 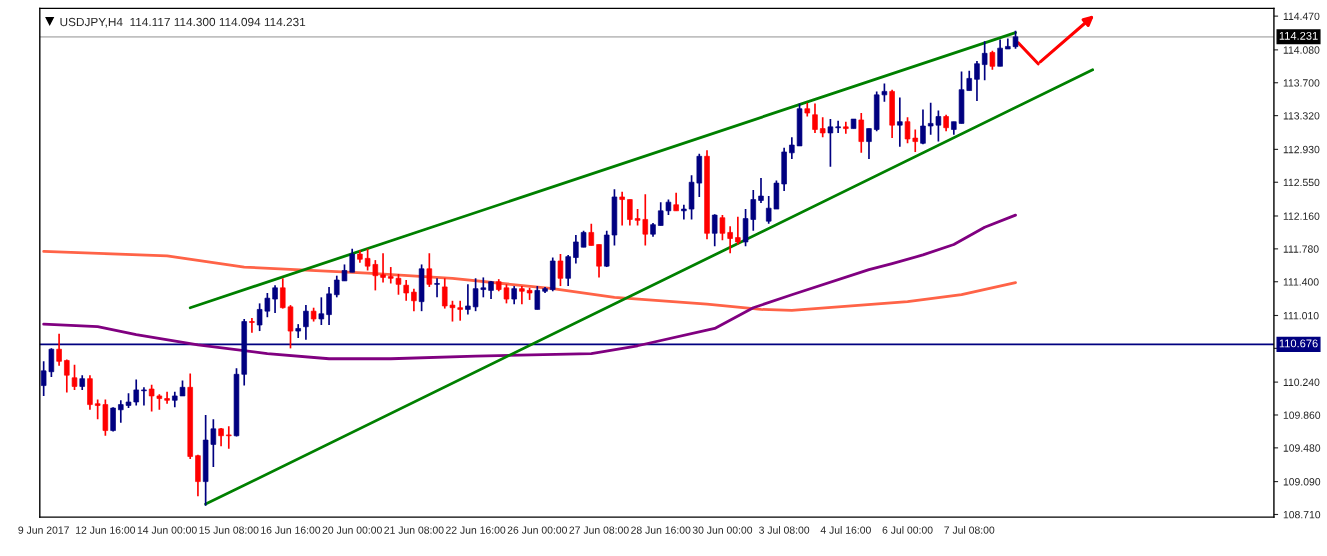 What do you see at coordinates (1298, 35) in the screenshot?
I see `ref-line-label: 114.231` at bounding box center [1298, 35].